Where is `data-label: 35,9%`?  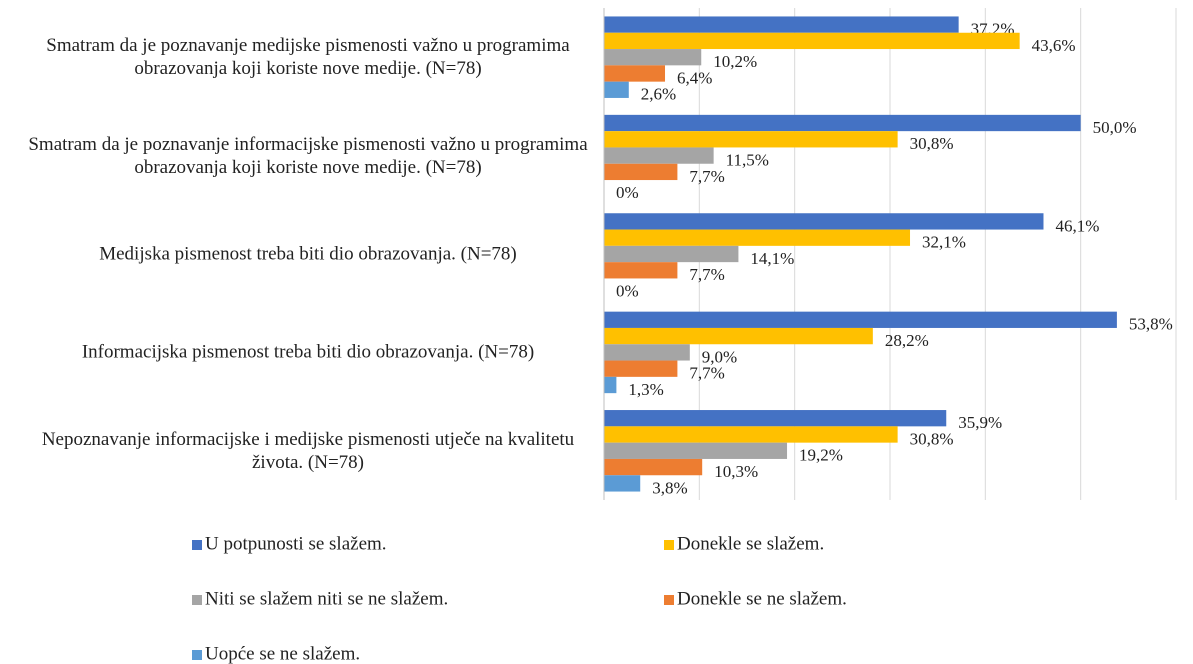 data-label: 35,9% is located at coordinates (980, 422).